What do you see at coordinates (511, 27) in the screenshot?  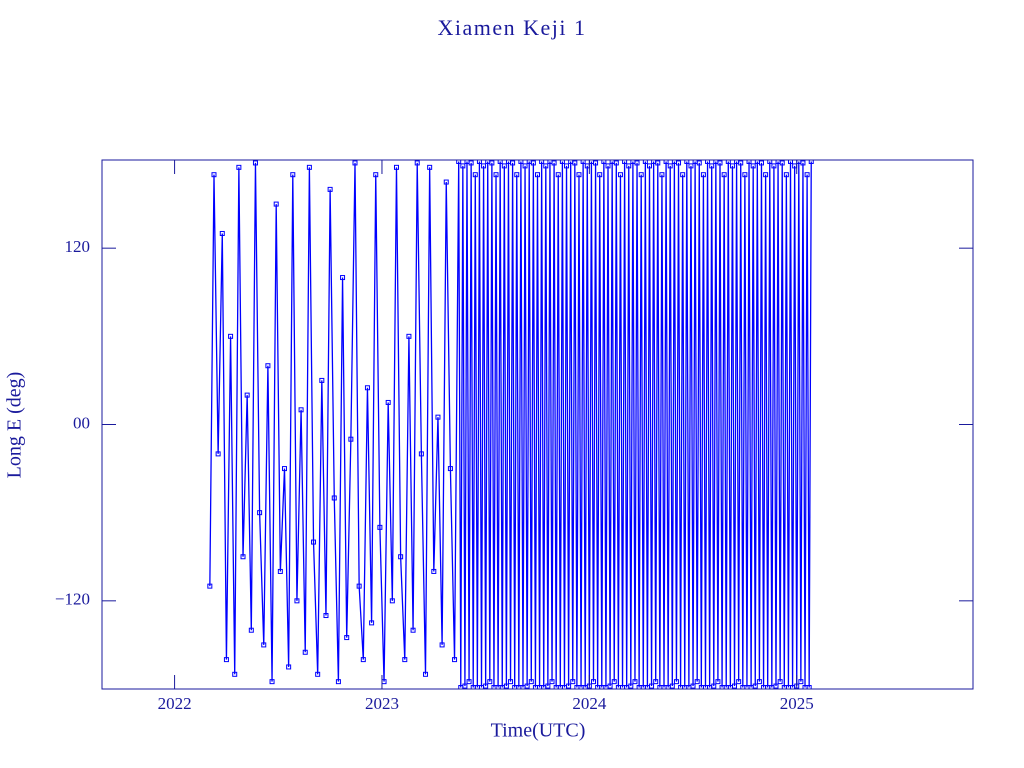 I see `chart-title: Xiamen Keji 1` at bounding box center [511, 27].